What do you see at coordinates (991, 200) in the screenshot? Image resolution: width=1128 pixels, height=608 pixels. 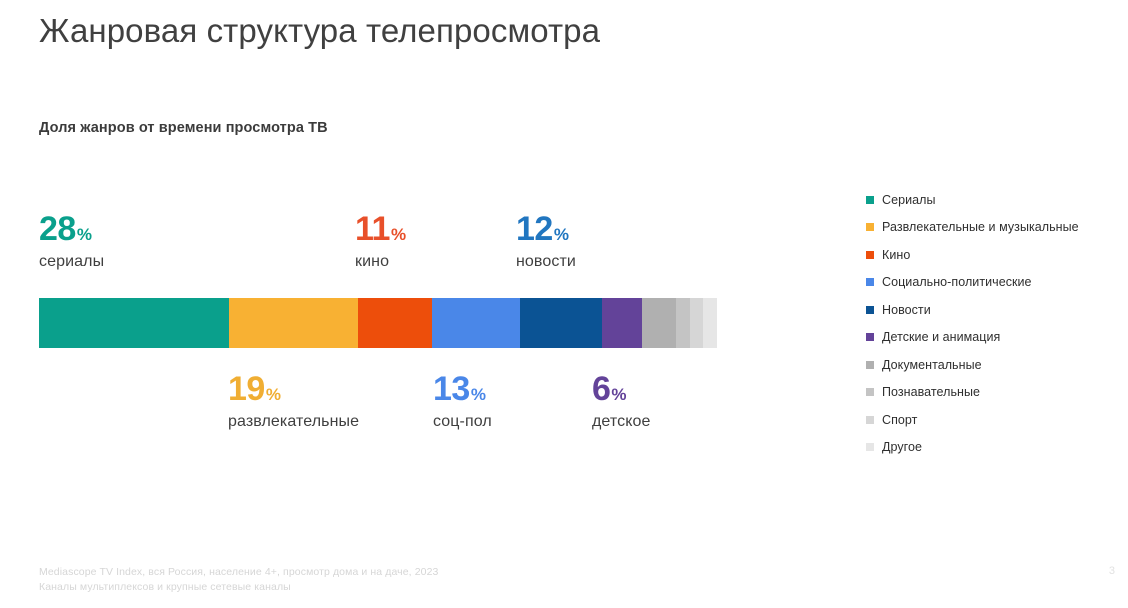 I see `legend-item: Сериалы` at bounding box center [991, 200].